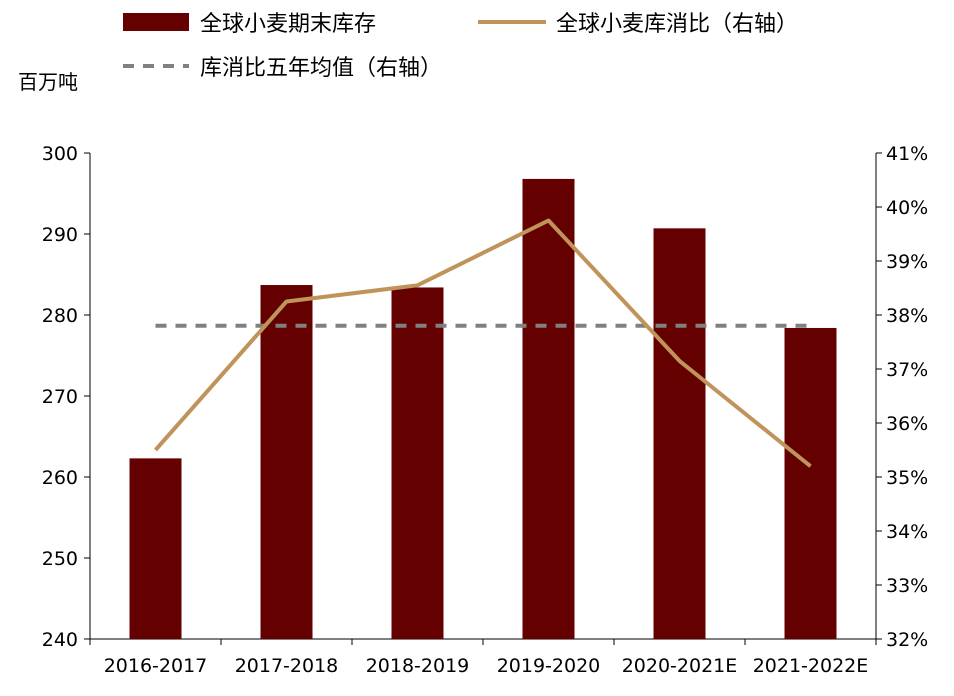 This screenshot has width=954, height=696. What do you see at coordinates (418, 666) in the screenshot?
I see `x-category-label: 2018-2019` at bounding box center [418, 666].